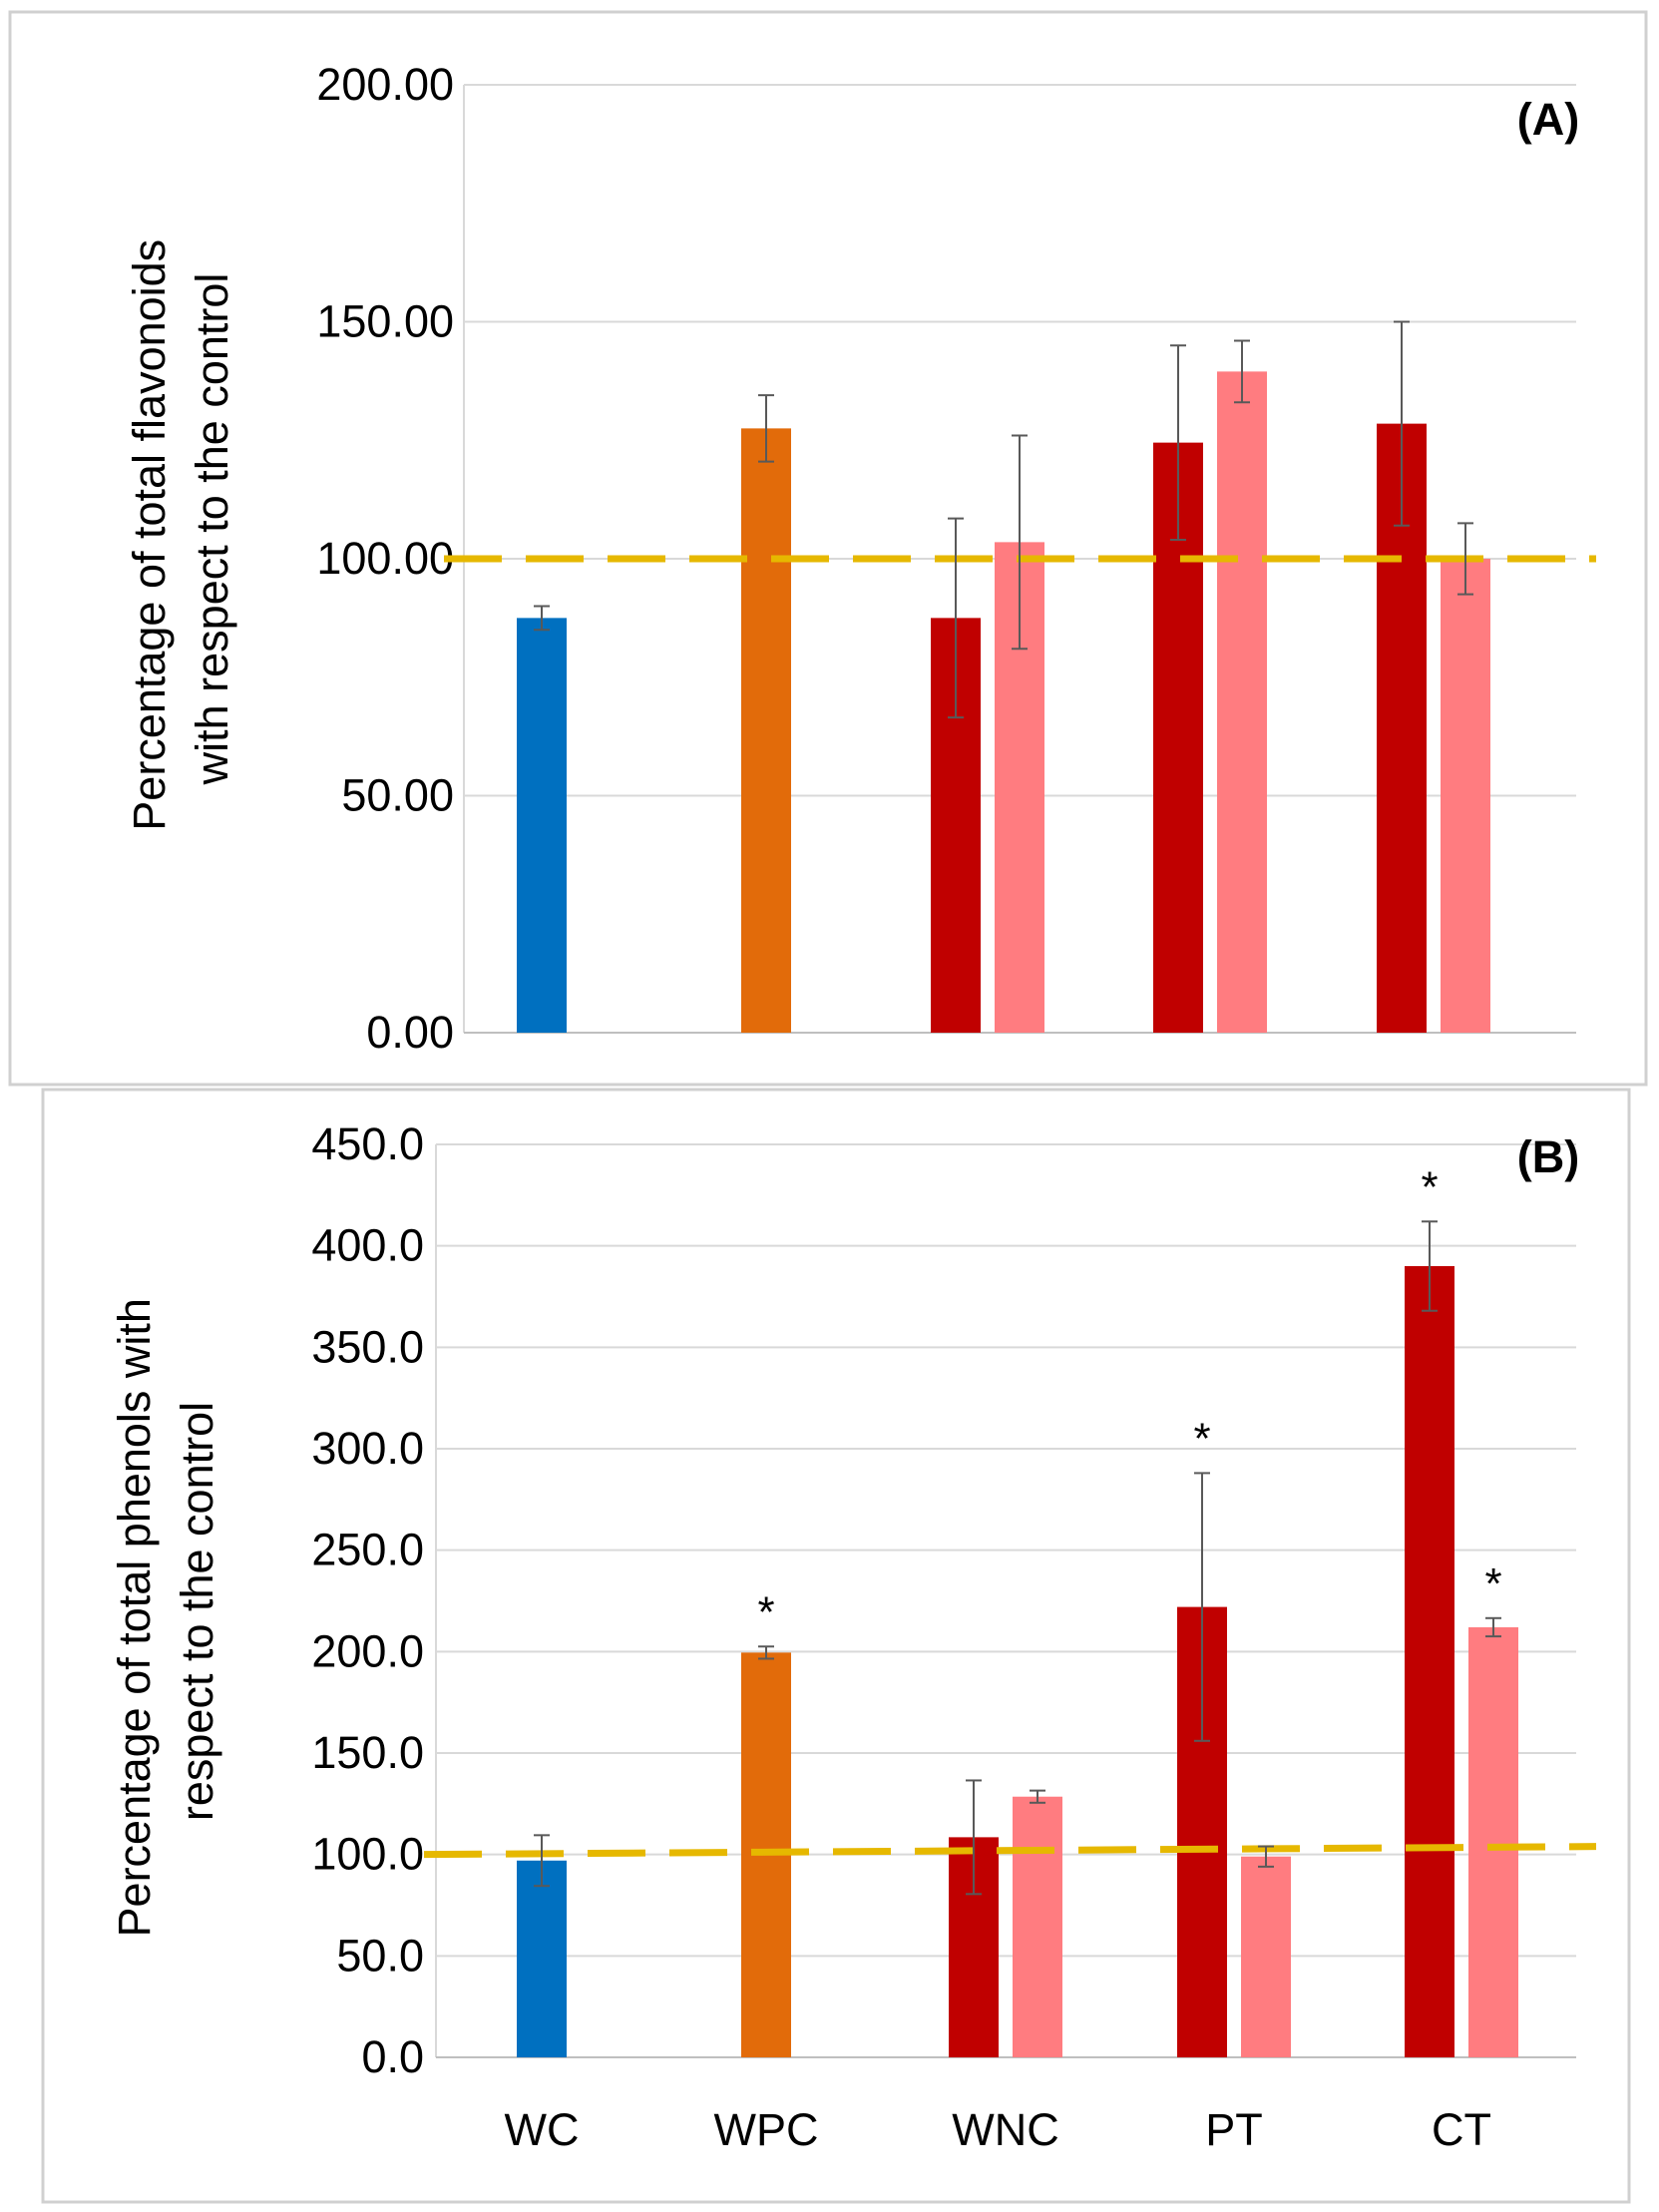 The image size is (1659, 2212). Describe the element at coordinates (766, 730) in the screenshot. I see `bar-wpc` at that location.